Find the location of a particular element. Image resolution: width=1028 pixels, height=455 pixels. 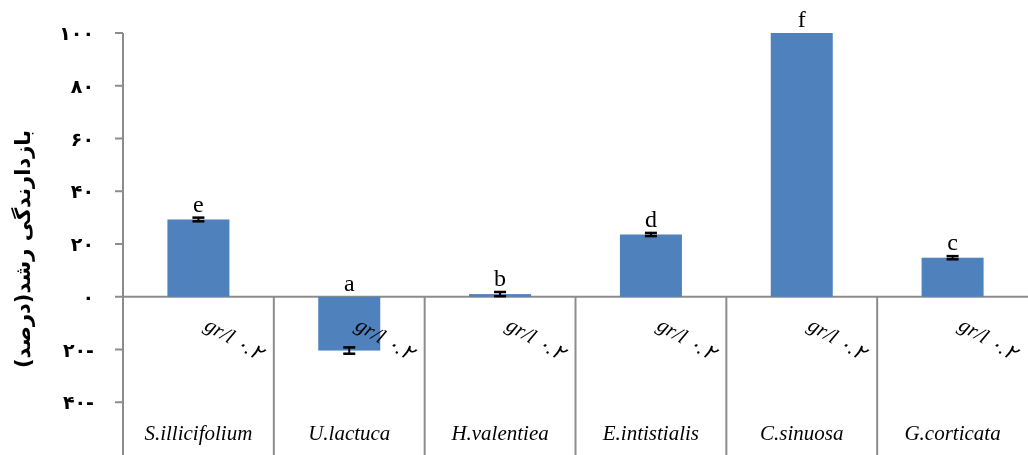

annotation: a is located at coordinates (349, 282).